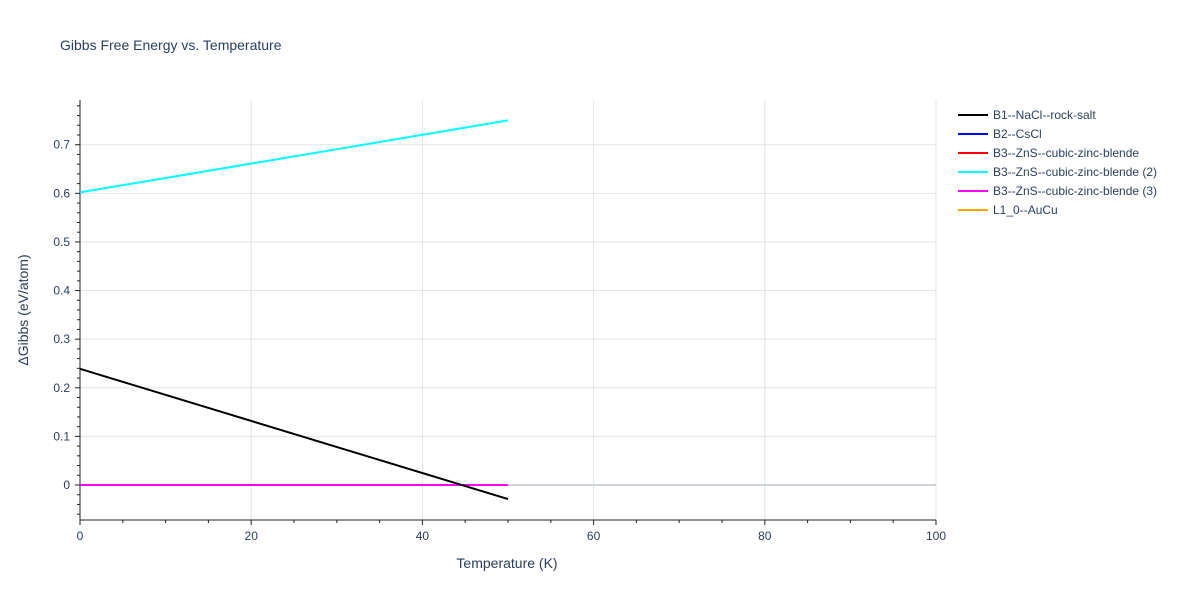 The height and width of the screenshot is (600, 1200). I want to click on legend-item-b3-zns-cubic-zinc-blende: B3--ZnS--cubic-zinc-blende, so click(1048, 153).